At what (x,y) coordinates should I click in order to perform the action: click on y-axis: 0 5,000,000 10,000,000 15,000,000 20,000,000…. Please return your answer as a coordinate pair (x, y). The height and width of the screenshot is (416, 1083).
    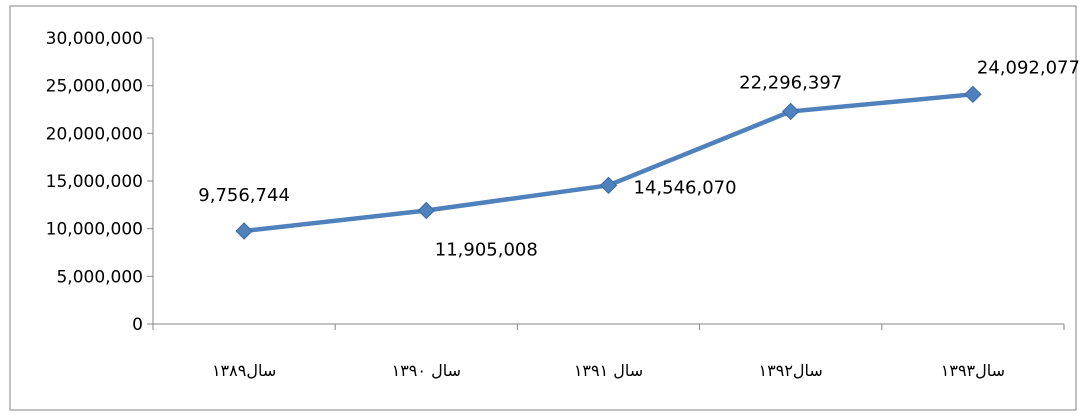
    Looking at the image, I should click on (100, 182).